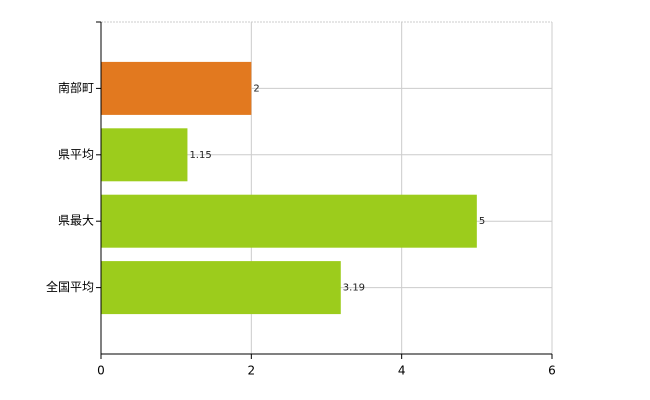 This screenshot has width=650, height=400. Describe the element at coordinates (552, 371) in the screenshot. I see `x-tick-label: 6` at that location.